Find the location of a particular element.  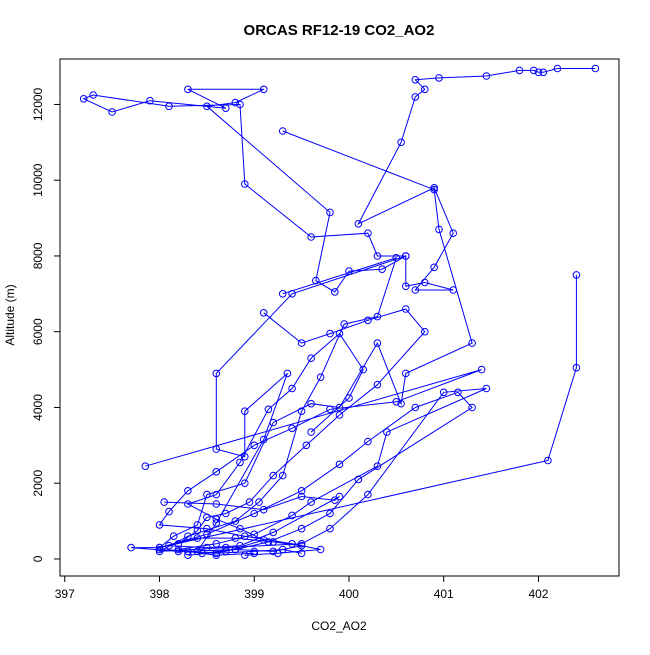

y-tick-label: 0 is located at coordinates (38, 558).